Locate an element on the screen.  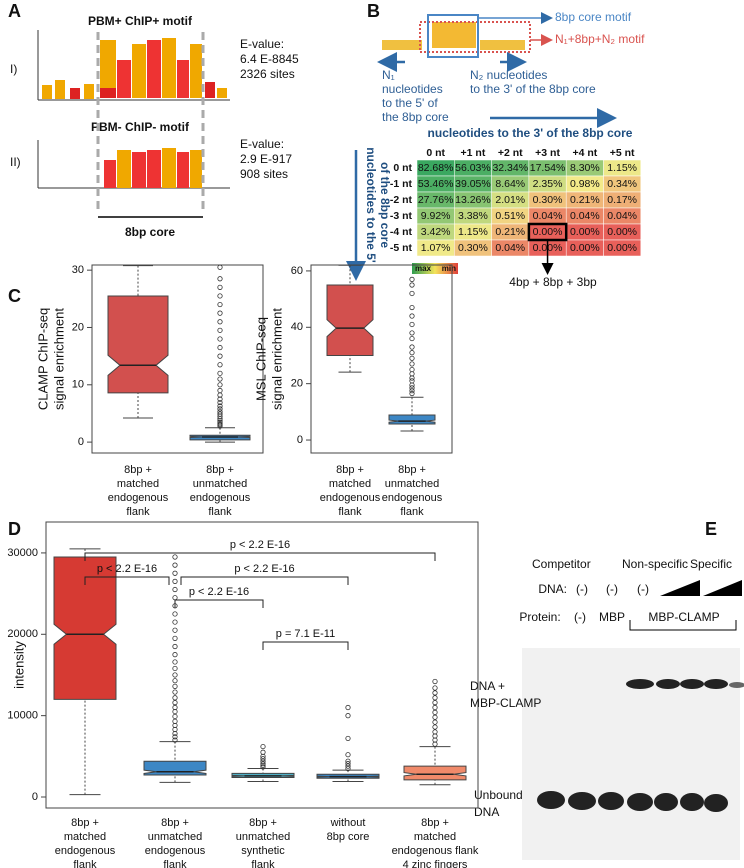
row-label: -1 nt is located at coordinates (401, 184).